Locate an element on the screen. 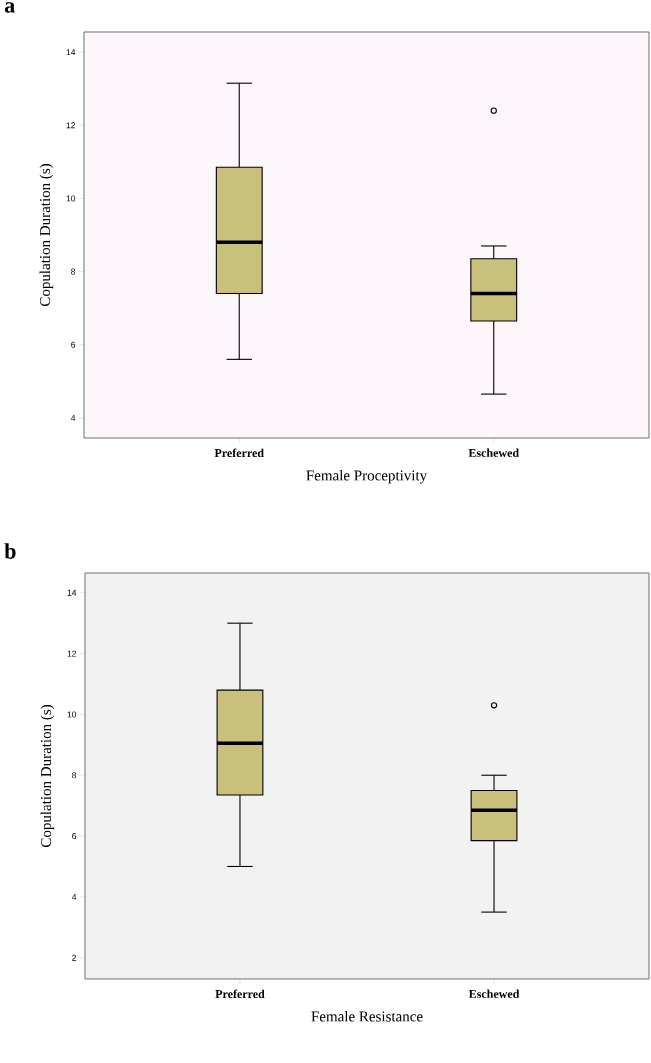 This screenshot has height=1063, width=651. x-axis-title: Female Proceptivity is located at coordinates (367, 476).